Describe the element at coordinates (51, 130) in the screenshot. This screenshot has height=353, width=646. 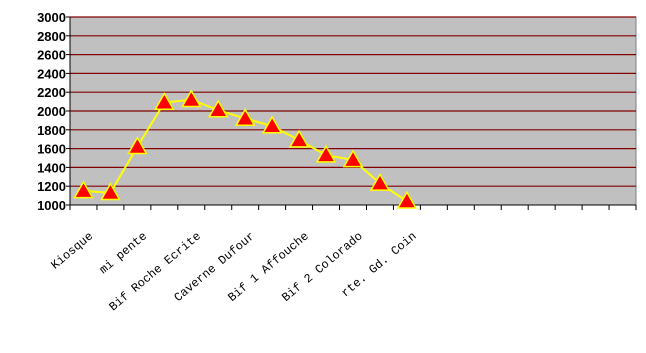
I see `y-tick-label: 1800` at that location.